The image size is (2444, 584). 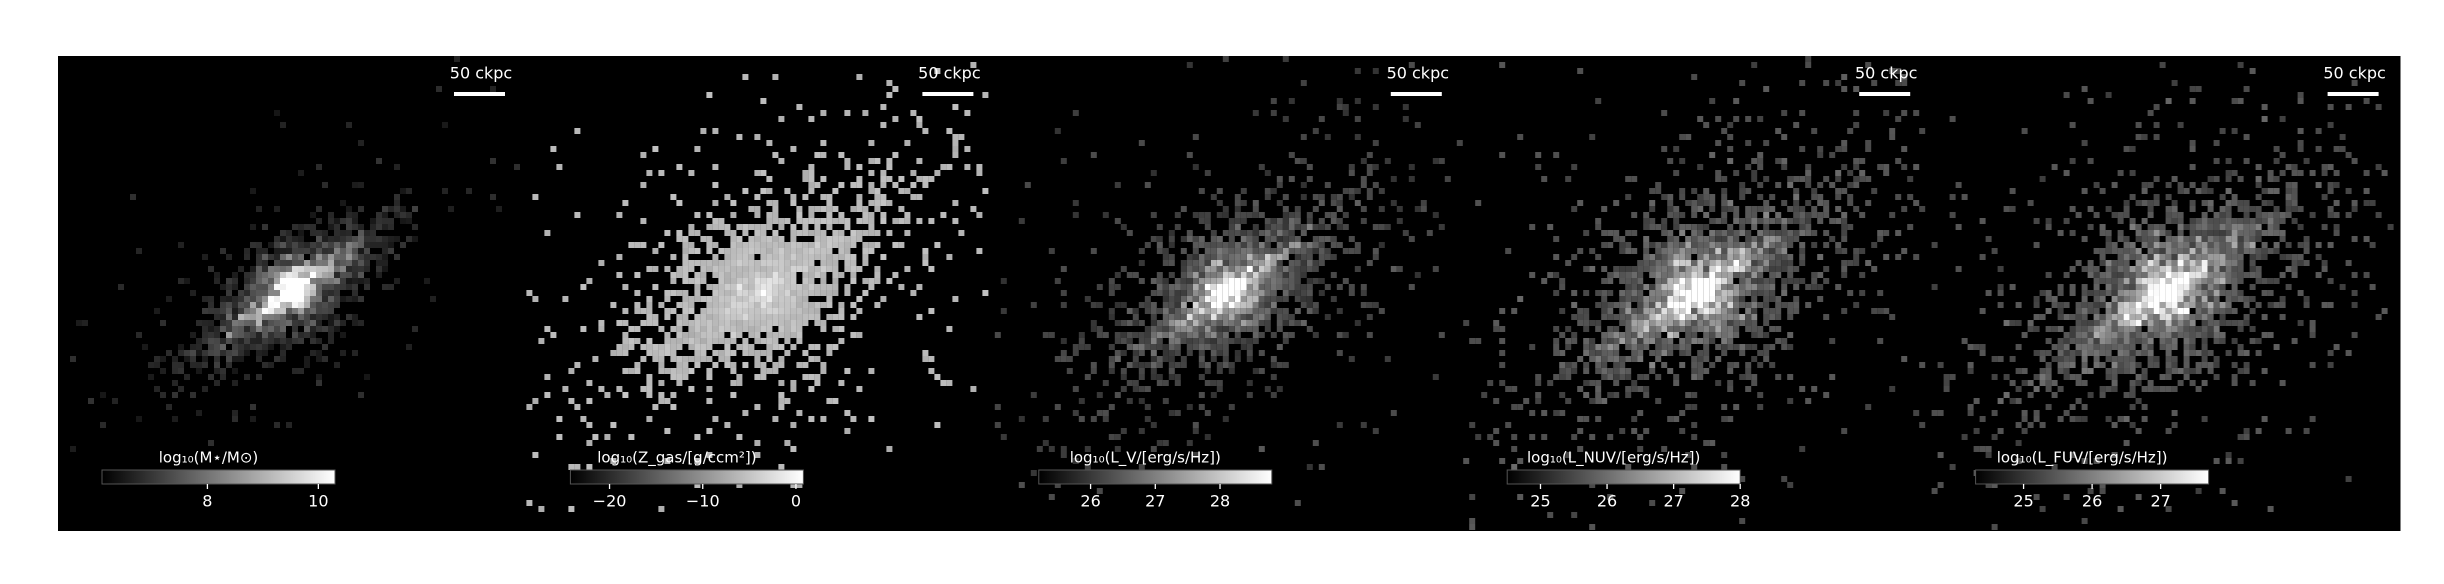 I want to click on scale-bar-label: 50 ckpc, so click(x=949, y=73).